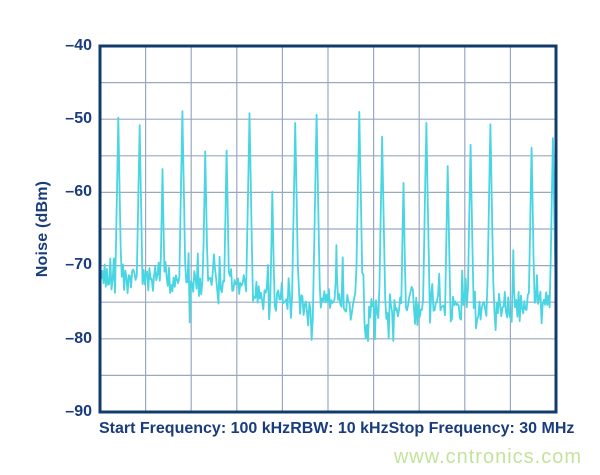  What do you see at coordinates (195, 428) in the screenshot?
I see `start-frequency-label: Start Frequency: 100 kHz` at bounding box center [195, 428].